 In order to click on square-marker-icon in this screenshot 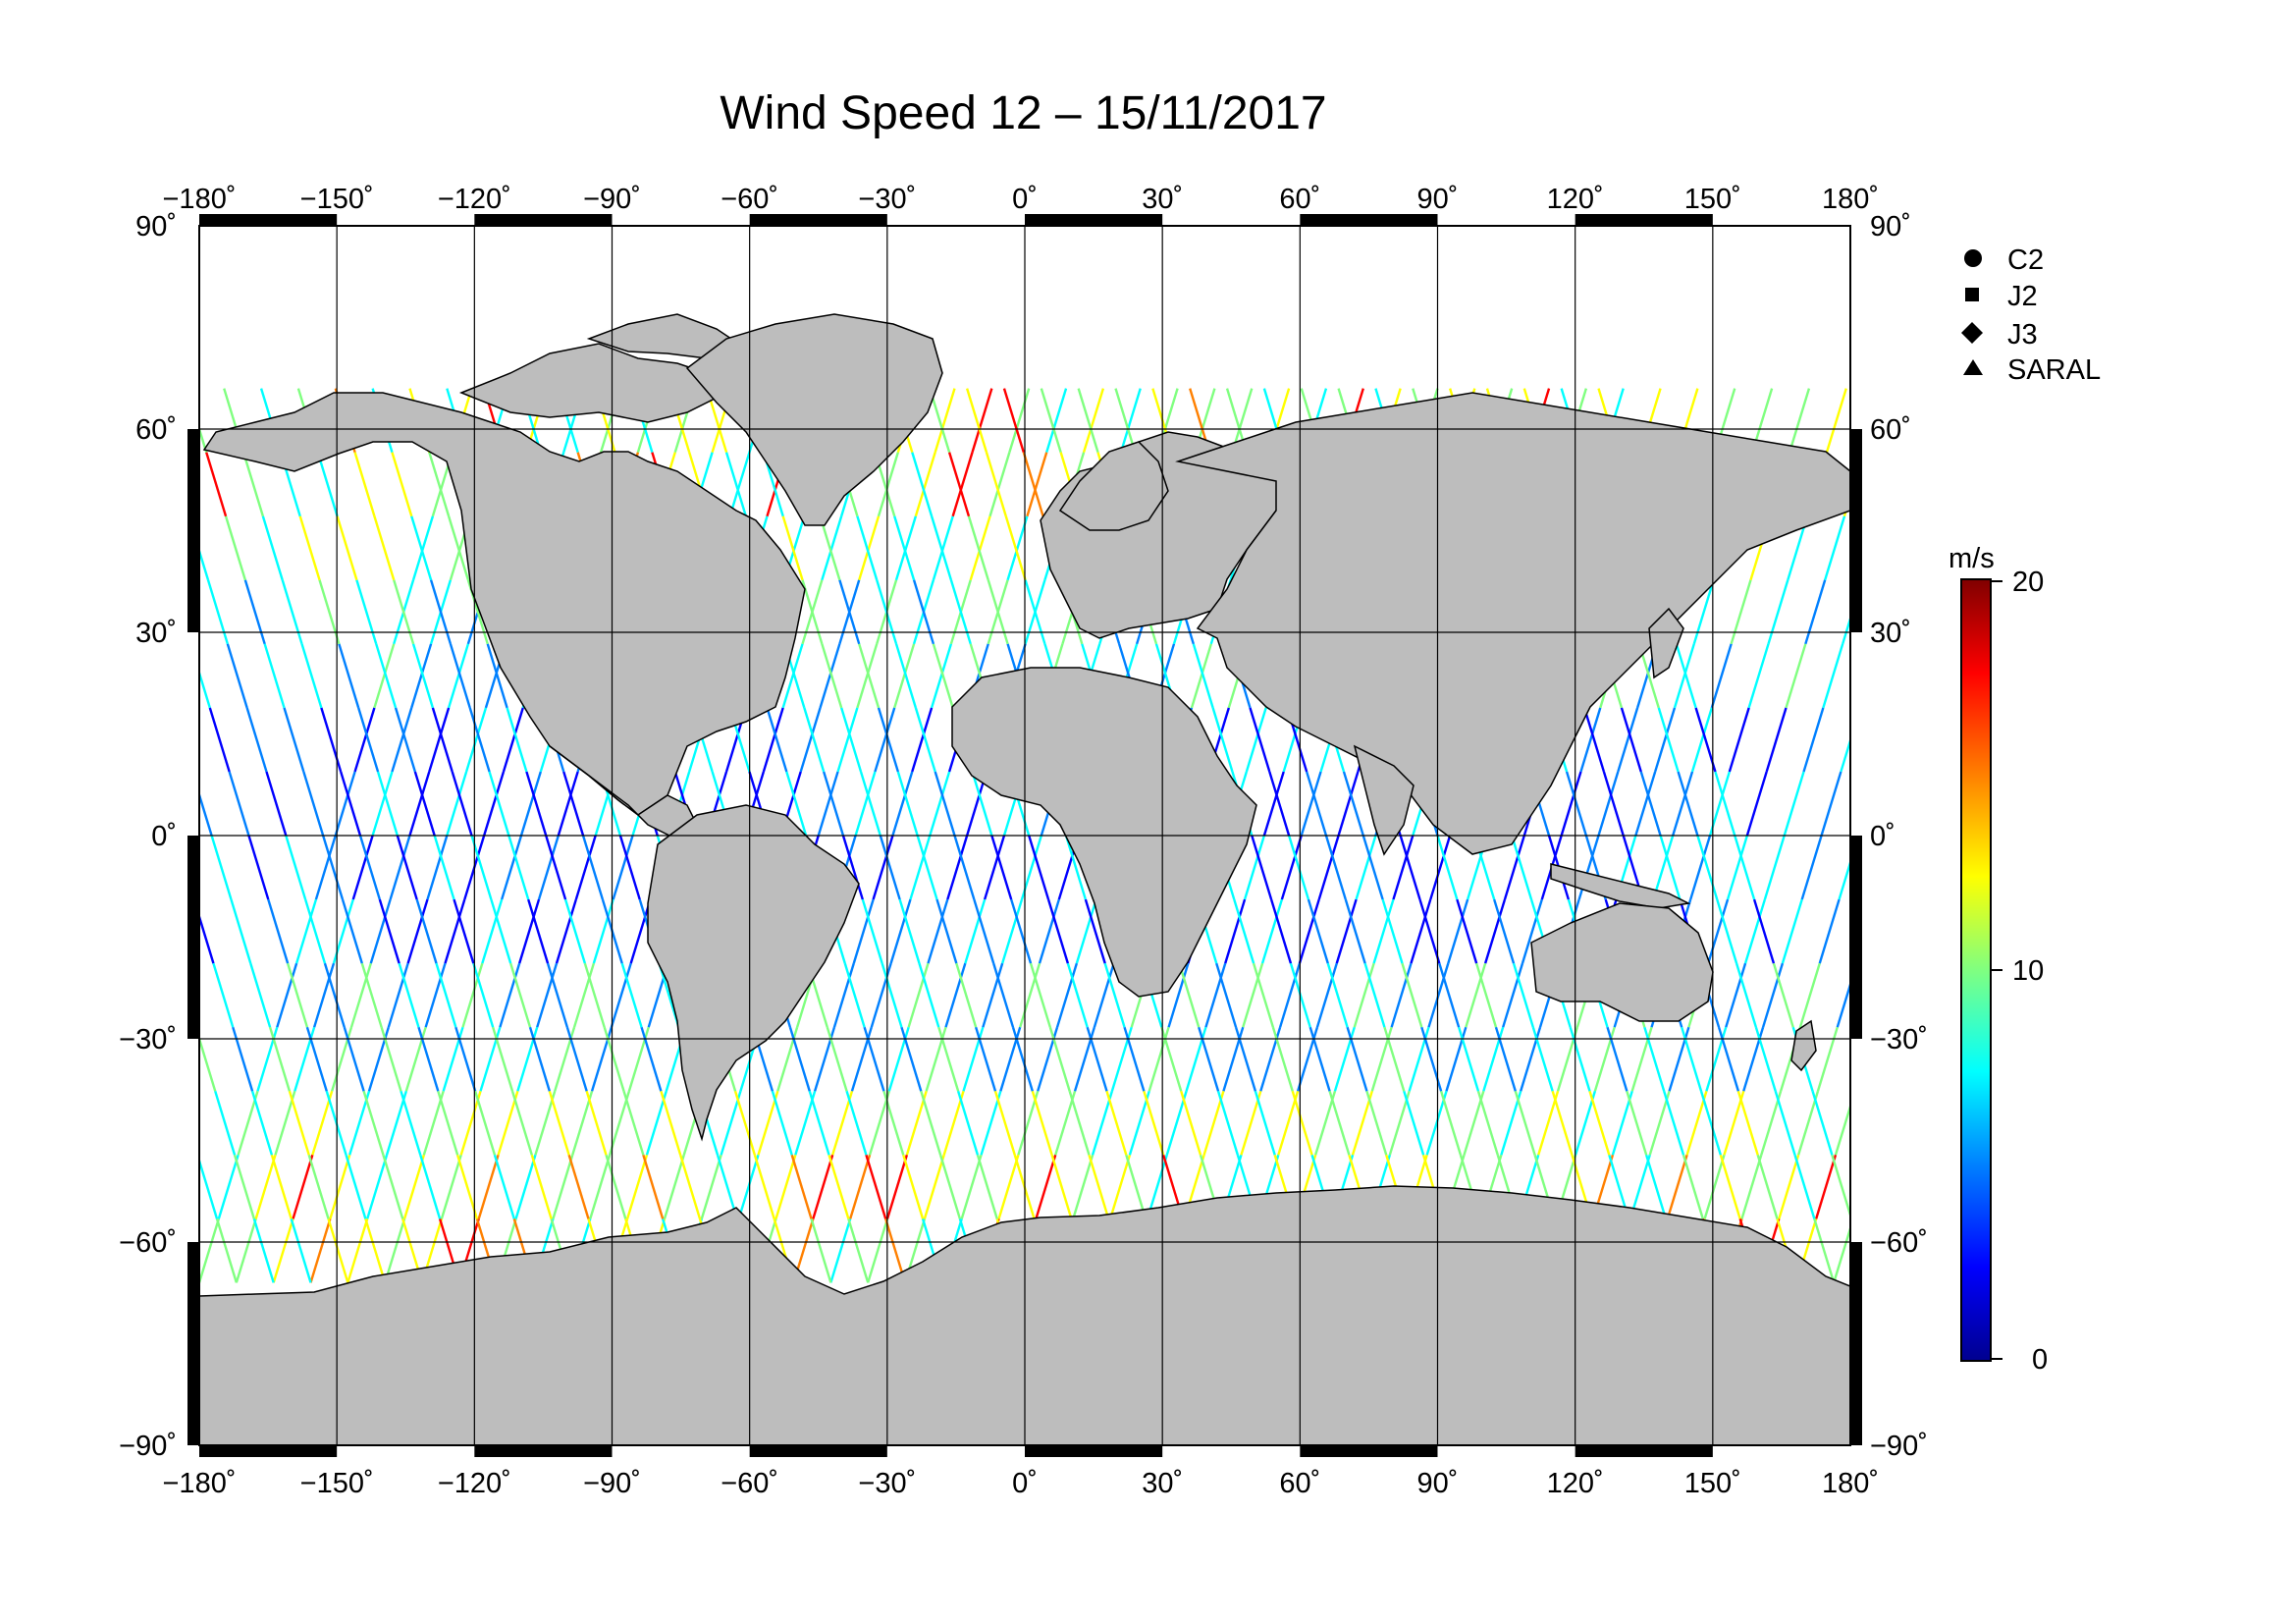, I will do `click(1972, 294)`.